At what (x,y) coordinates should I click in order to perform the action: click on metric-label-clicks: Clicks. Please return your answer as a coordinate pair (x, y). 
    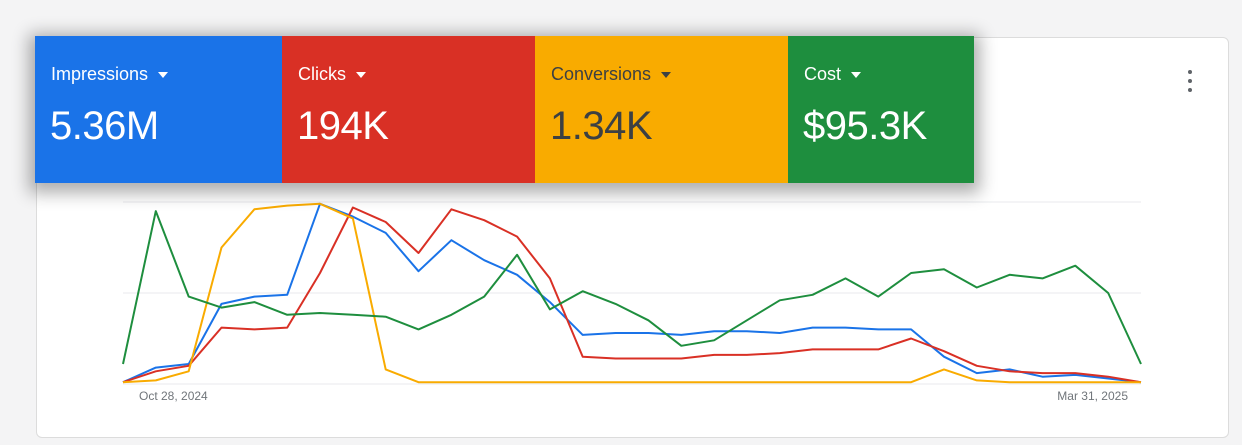
    Looking at the image, I should click on (332, 74).